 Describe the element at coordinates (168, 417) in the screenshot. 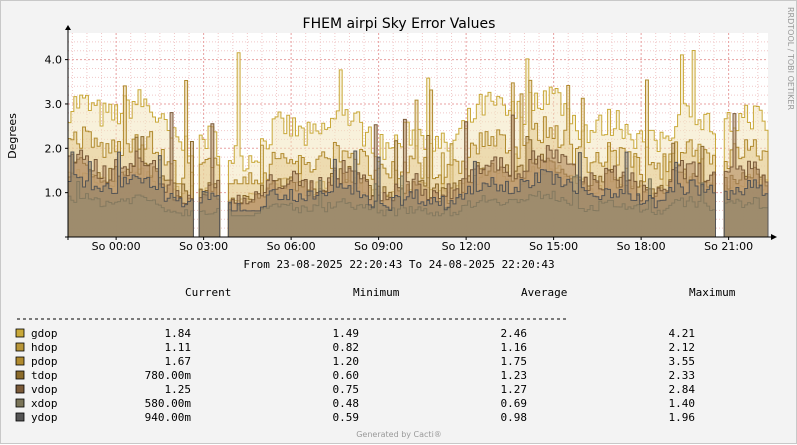

I see `legend-current-ydop: 940.00m` at that location.